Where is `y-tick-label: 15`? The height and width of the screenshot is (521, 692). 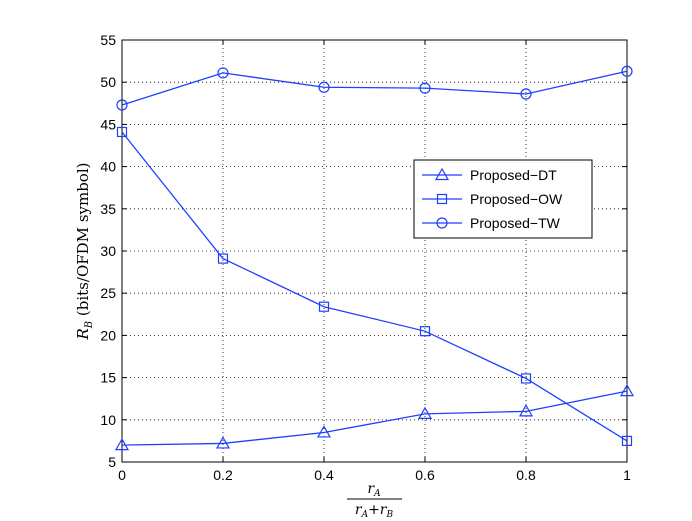
y-tick-label: 15 is located at coordinates (108, 378).